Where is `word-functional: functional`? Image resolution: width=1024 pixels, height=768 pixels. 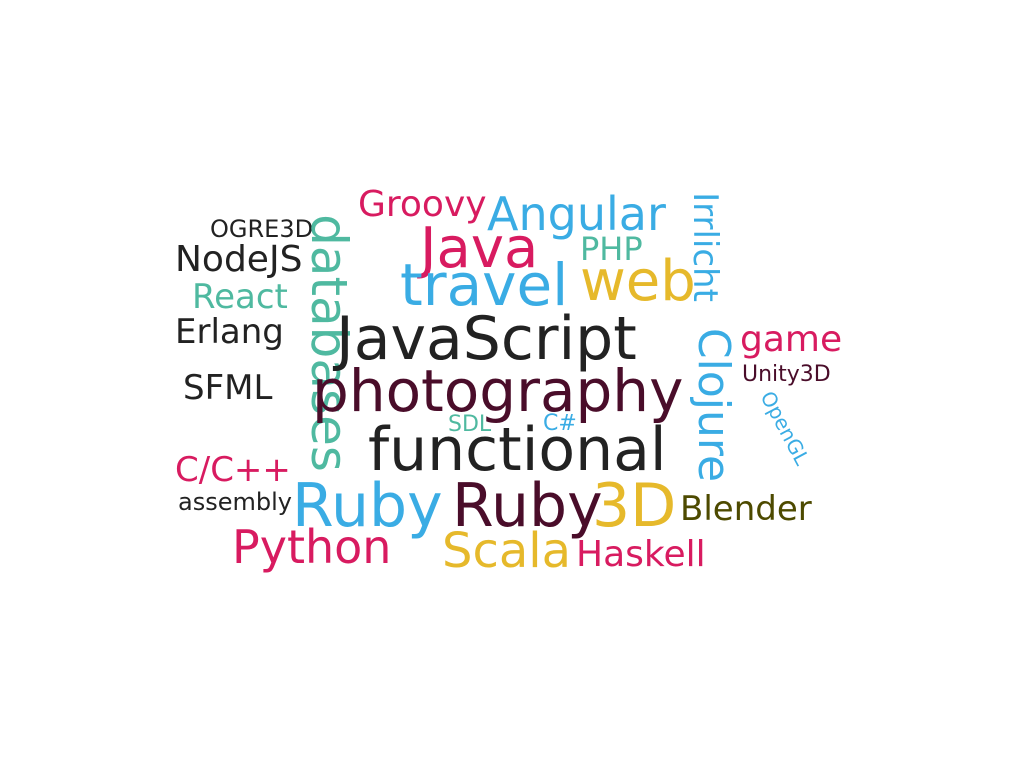 word-functional: functional is located at coordinates (517, 450).